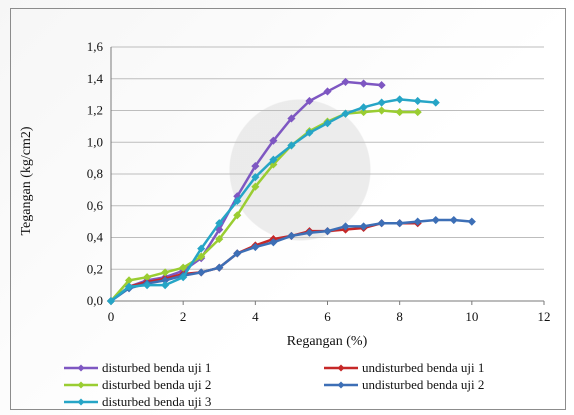 The height and width of the screenshot is (415, 574). I want to click on y-tick-label: 0,6, so click(95, 205).